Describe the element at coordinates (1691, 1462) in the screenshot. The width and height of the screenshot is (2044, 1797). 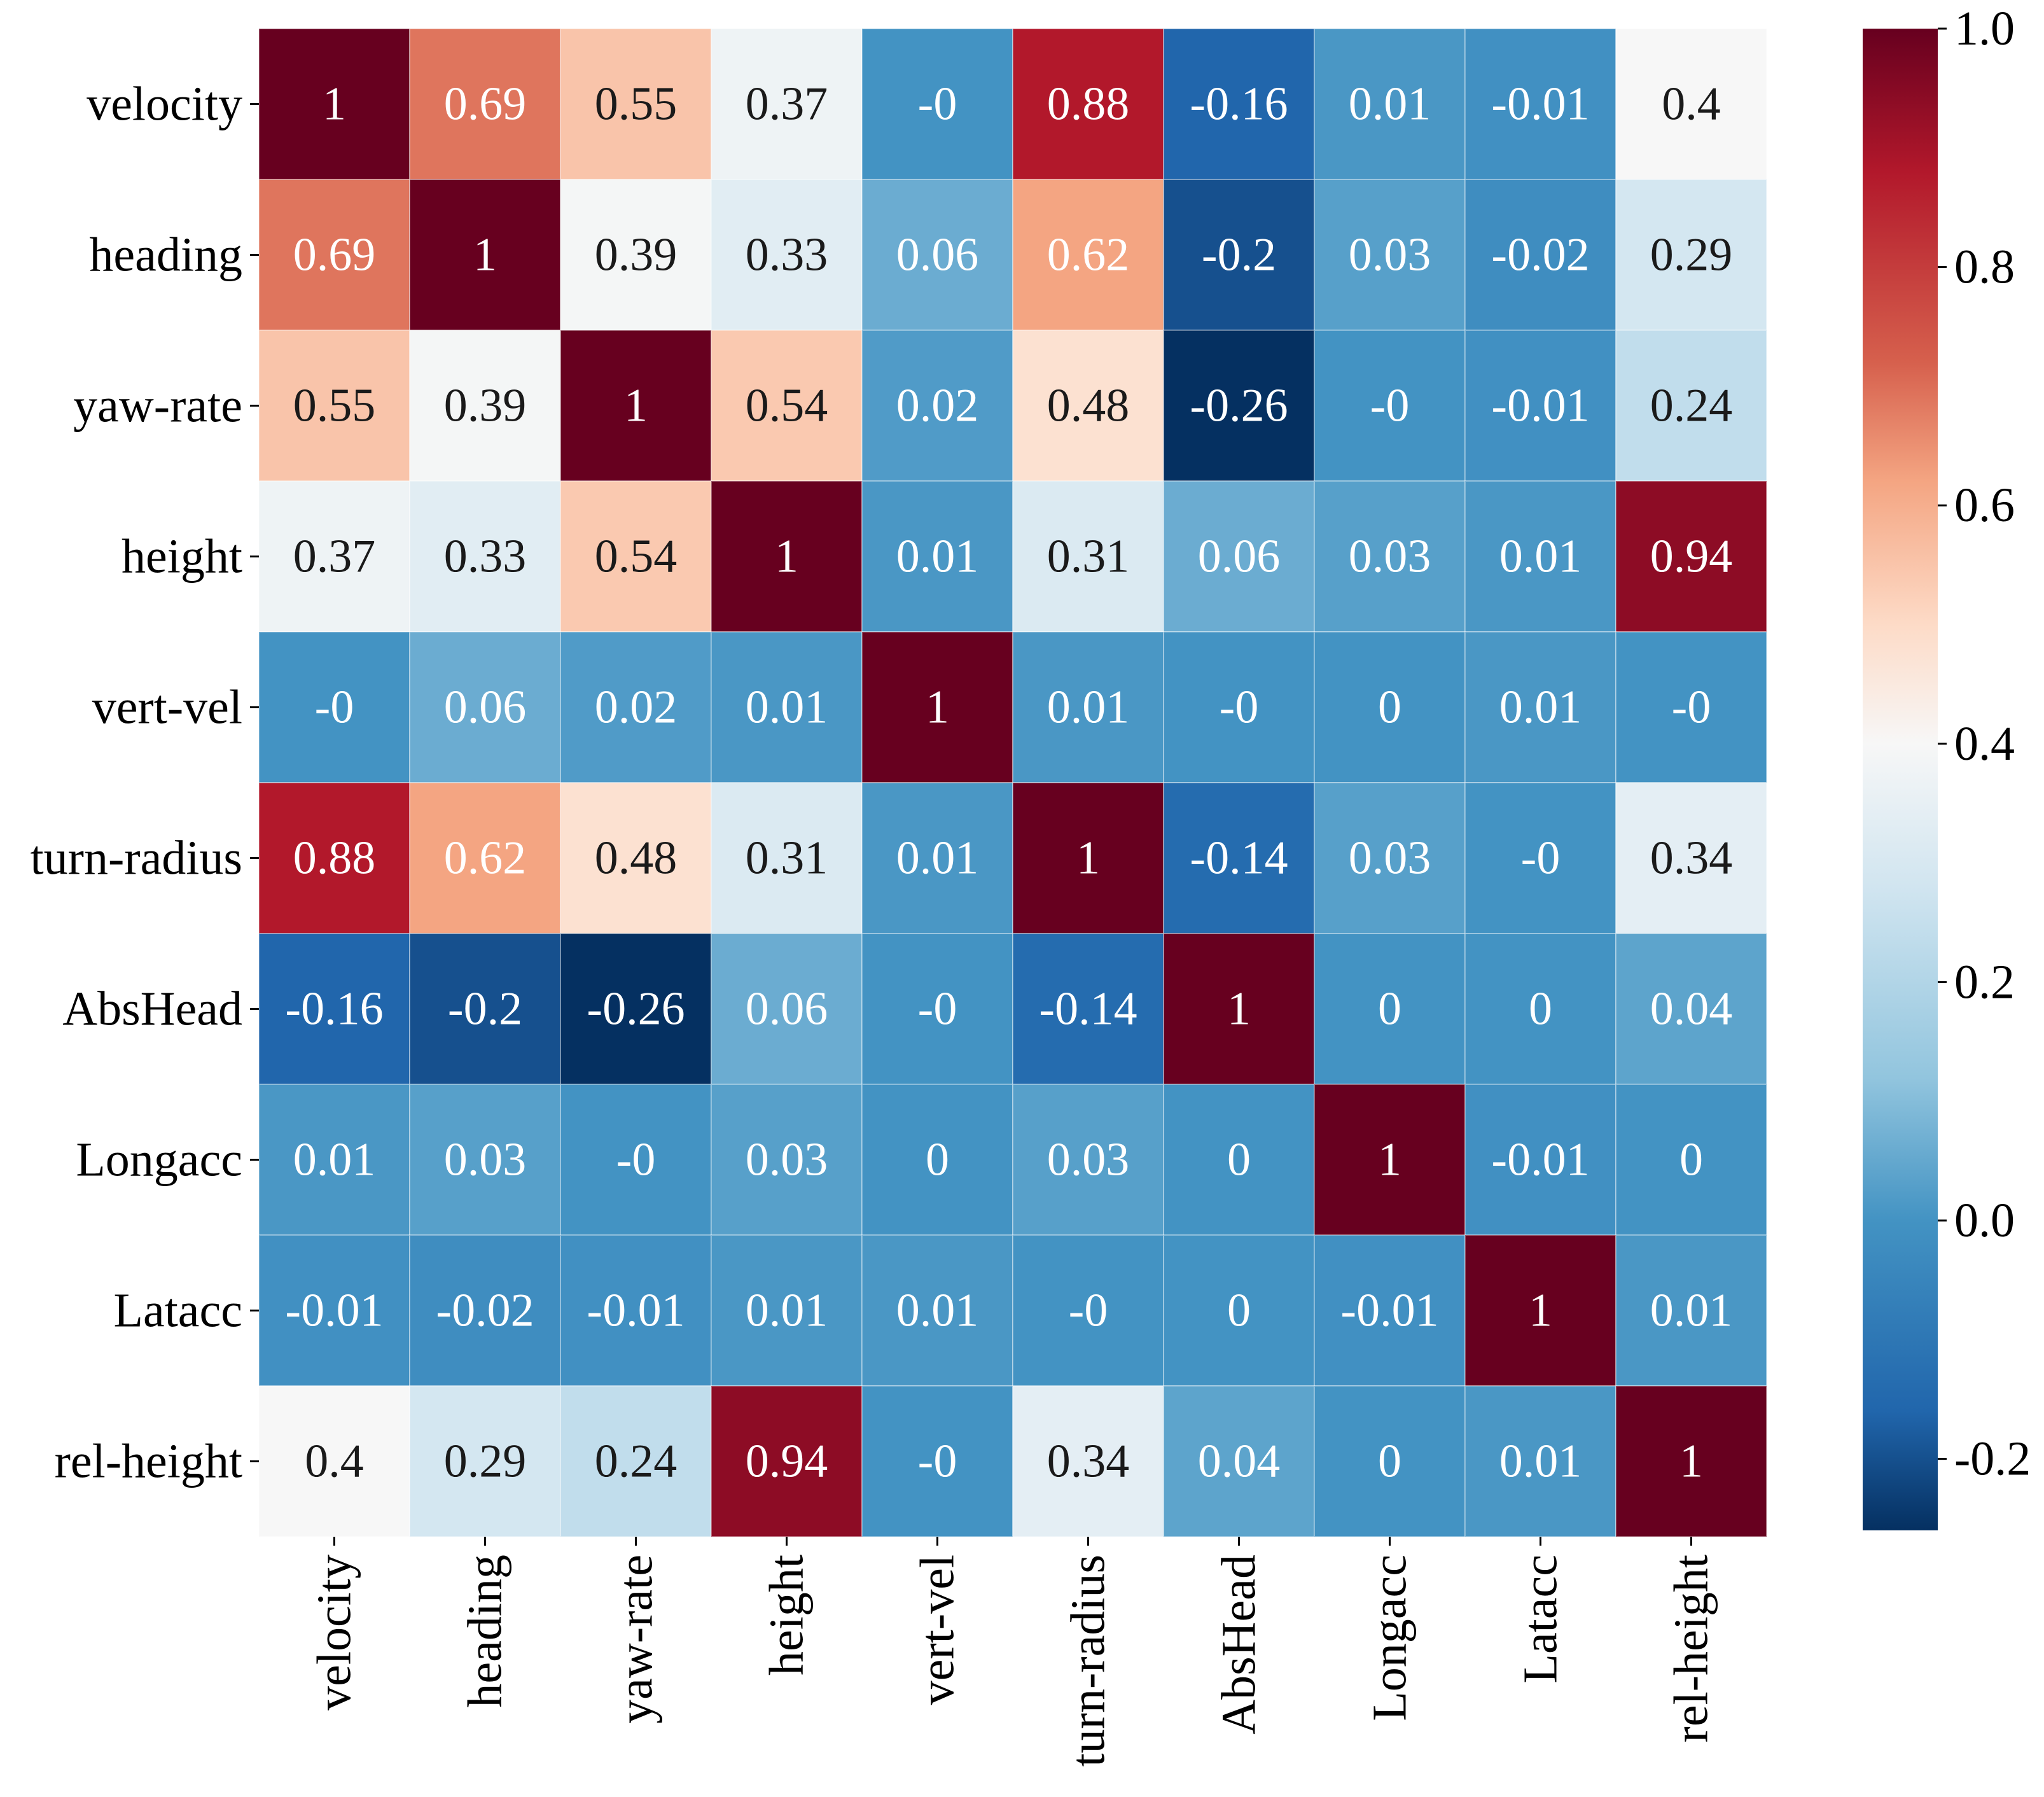
I see `cell-value-label-rel-height-rel-height: 1` at that location.